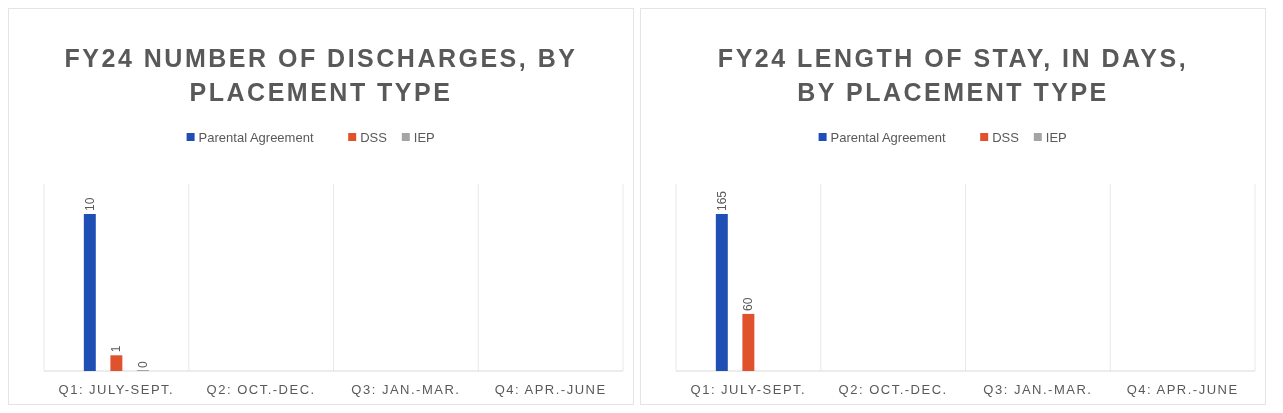 This screenshot has width=1283, height=413. What do you see at coordinates (748, 304) in the screenshot?
I see `data-label: 60` at bounding box center [748, 304].